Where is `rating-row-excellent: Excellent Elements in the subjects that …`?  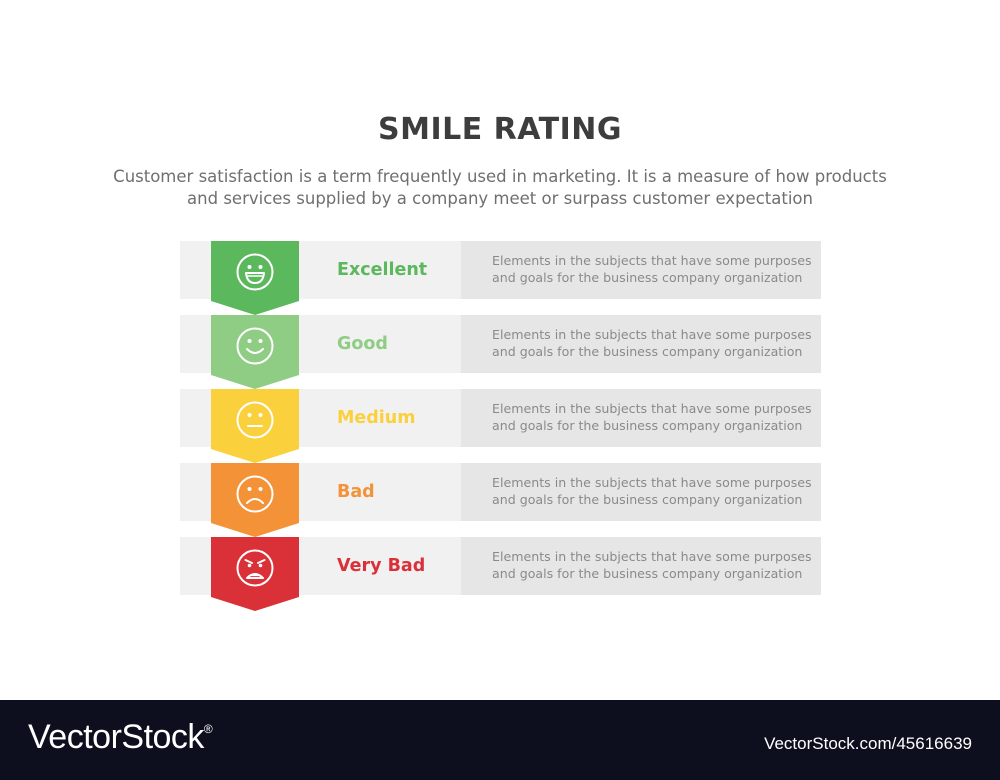
rating-row-excellent: Excellent Elements in the subjects that … is located at coordinates (500, 278).